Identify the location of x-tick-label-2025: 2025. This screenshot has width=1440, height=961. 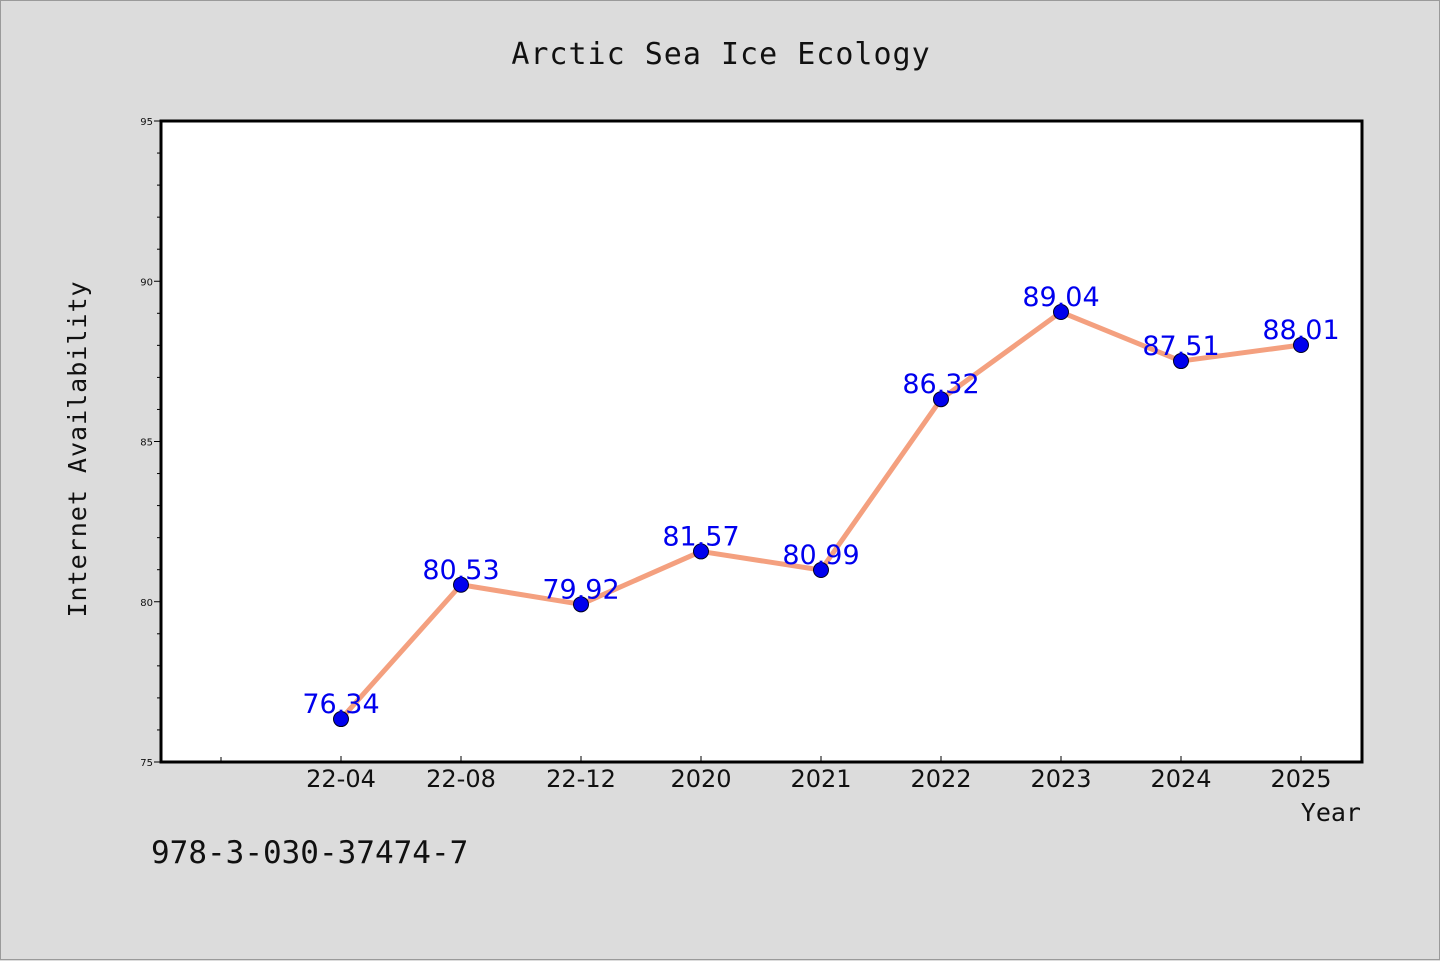
(1300, 779).